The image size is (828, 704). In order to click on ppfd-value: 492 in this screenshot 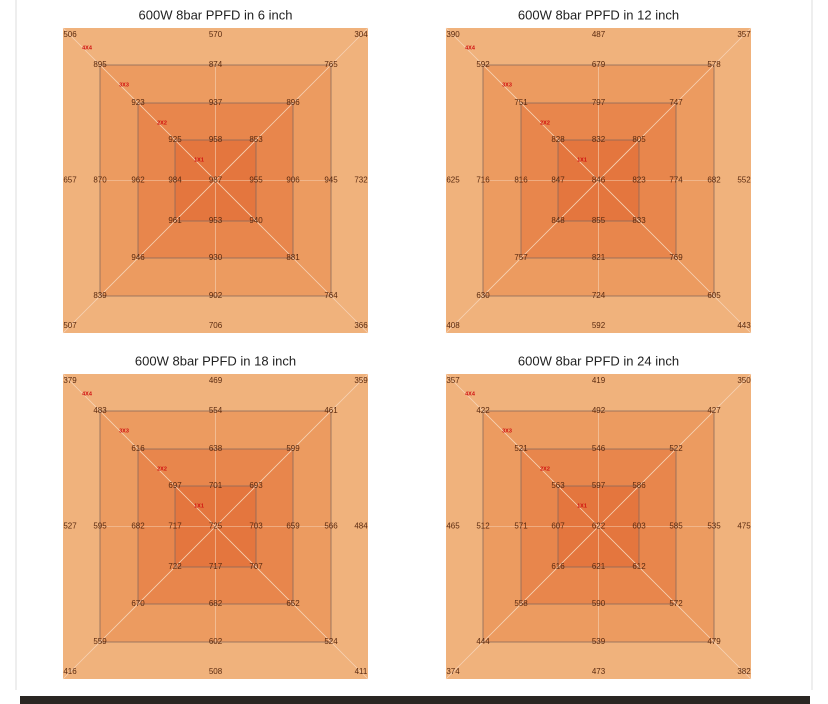, I will do `click(599, 410)`.